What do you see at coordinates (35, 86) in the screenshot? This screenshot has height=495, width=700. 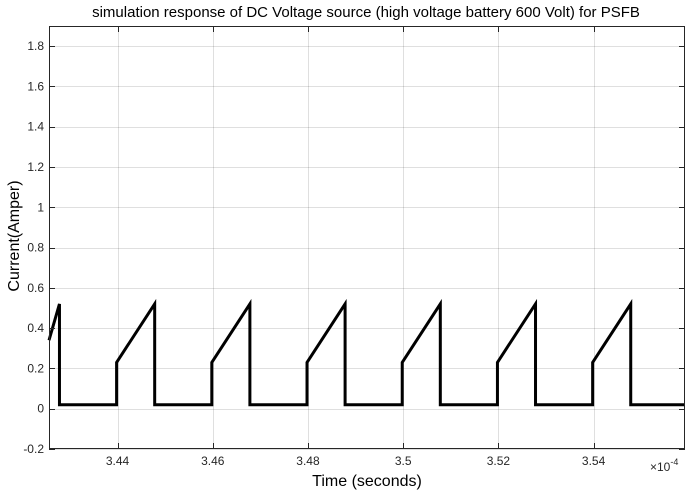 I see `y-tick-label: 1.6` at bounding box center [35, 86].